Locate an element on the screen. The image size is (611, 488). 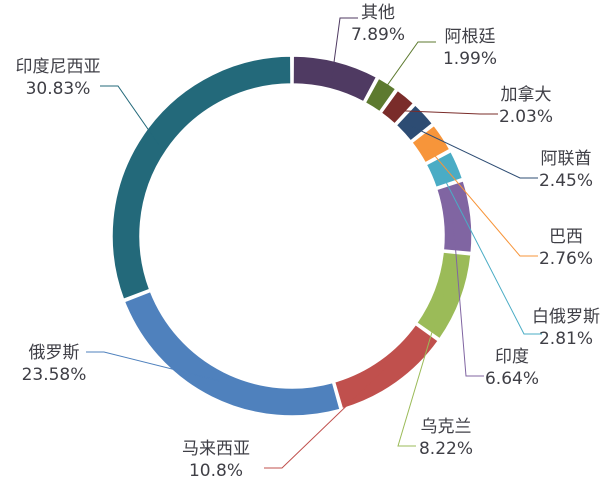
slice-value-8: 10.8% is located at coordinates (216, 471).